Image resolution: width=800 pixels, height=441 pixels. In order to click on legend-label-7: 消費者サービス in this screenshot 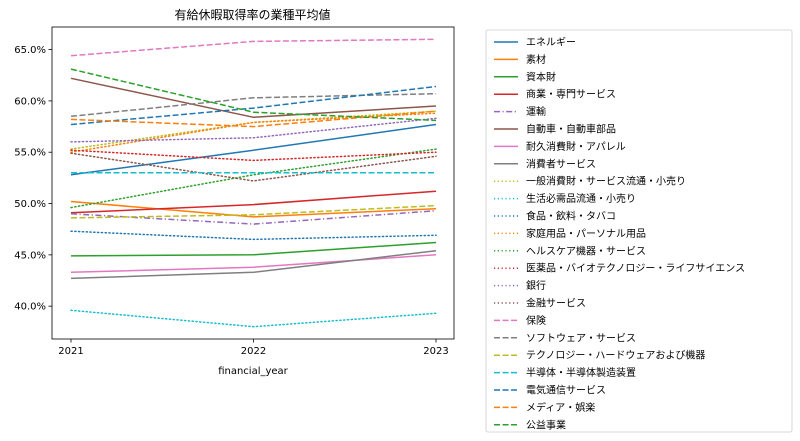, I will do `click(561, 163)`.